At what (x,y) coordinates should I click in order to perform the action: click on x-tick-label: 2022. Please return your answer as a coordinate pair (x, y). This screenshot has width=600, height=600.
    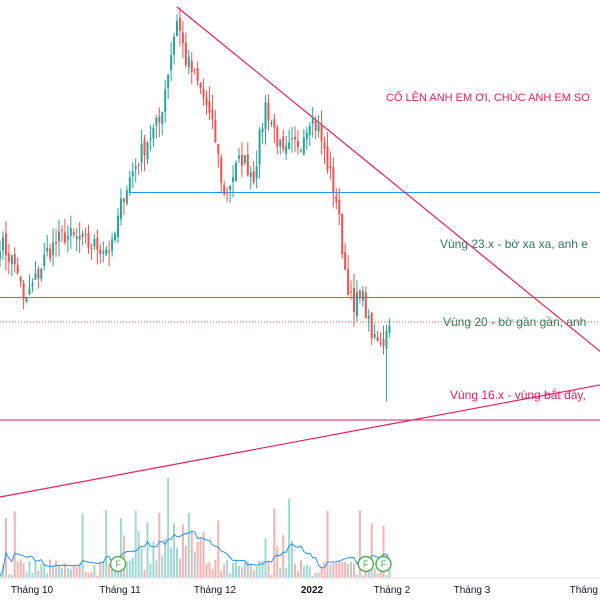
    Looking at the image, I should click on (312, 590).